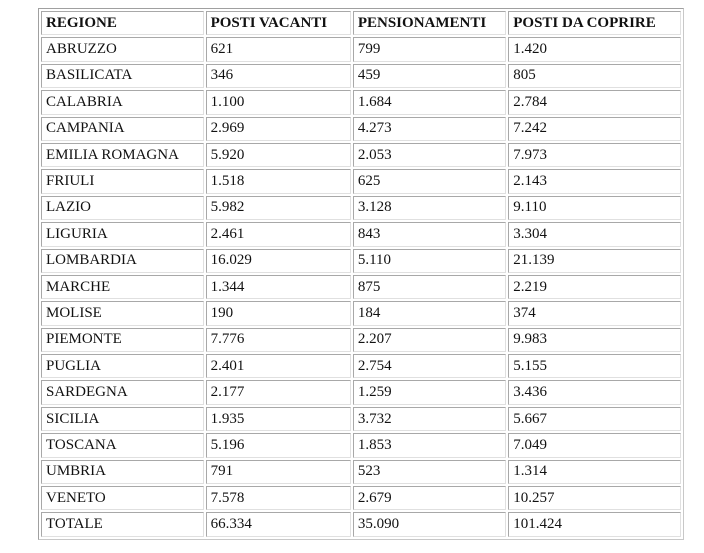 This screenshot has height=553, width=704. I want to click on table-row: SARDEGNA 2.177 1.259 3.436, so click(361, 392).